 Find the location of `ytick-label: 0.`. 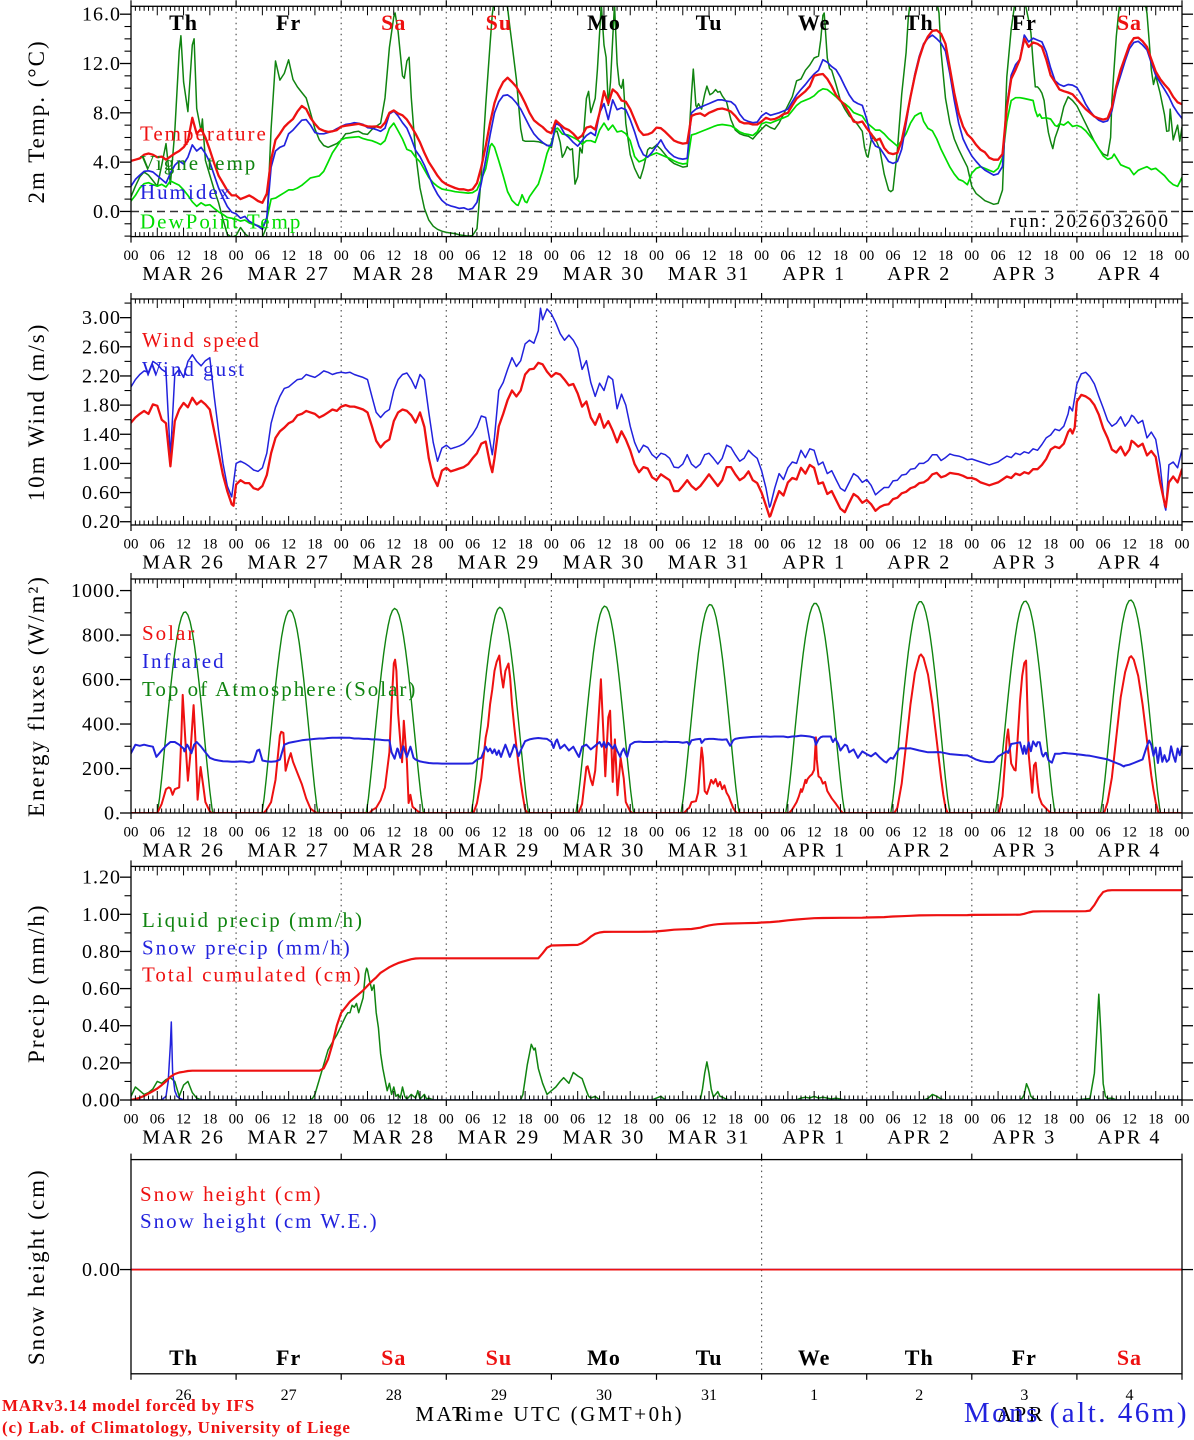

ytick-label: 0. is located at coordinates (112, 814).